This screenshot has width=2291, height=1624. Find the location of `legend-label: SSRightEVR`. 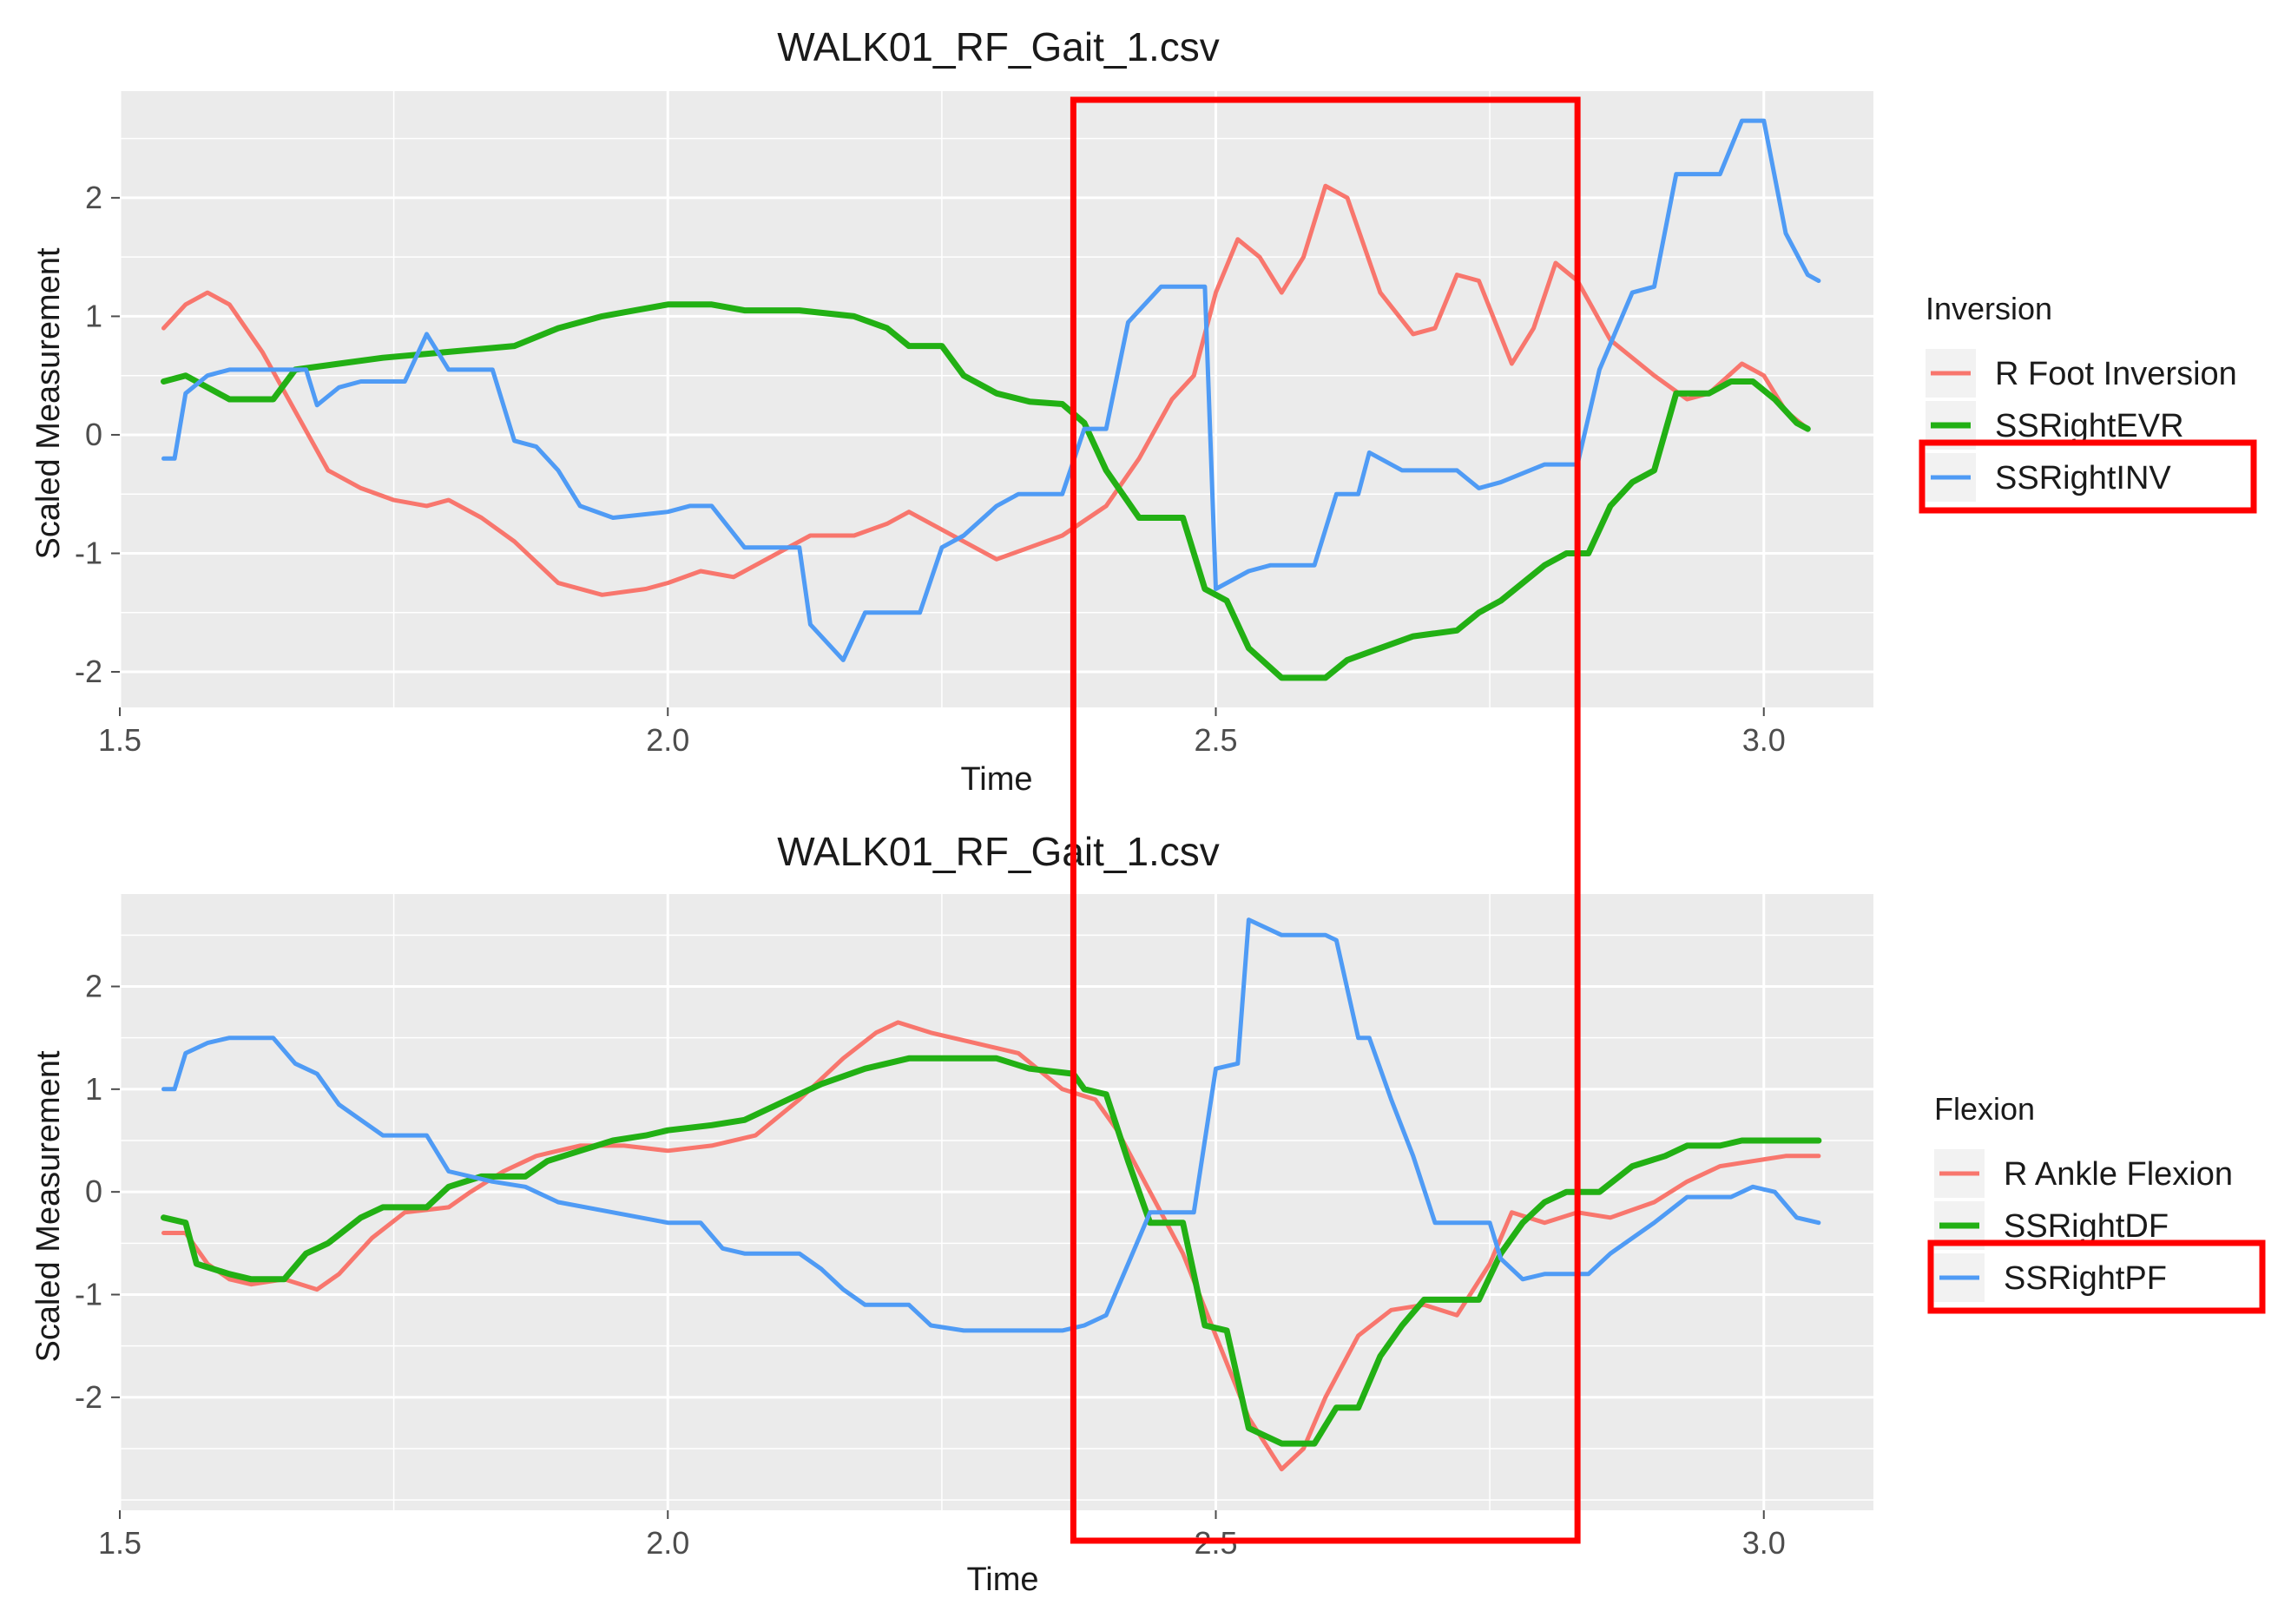

legend-label: SSRightEVR is located at coordinates (2089, 426).